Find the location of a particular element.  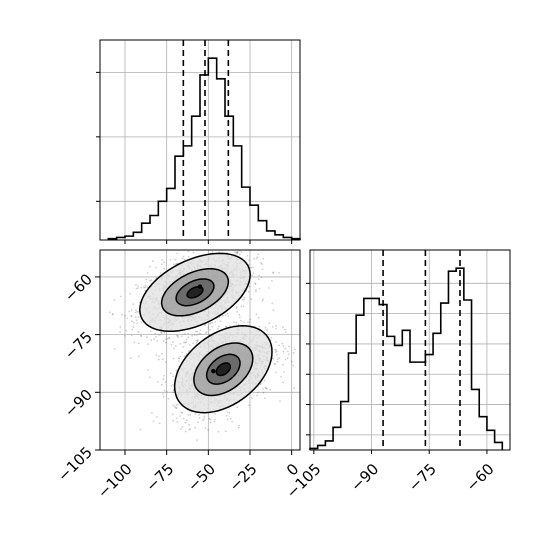

hist1-step-line is located at coordinates (204, 148).